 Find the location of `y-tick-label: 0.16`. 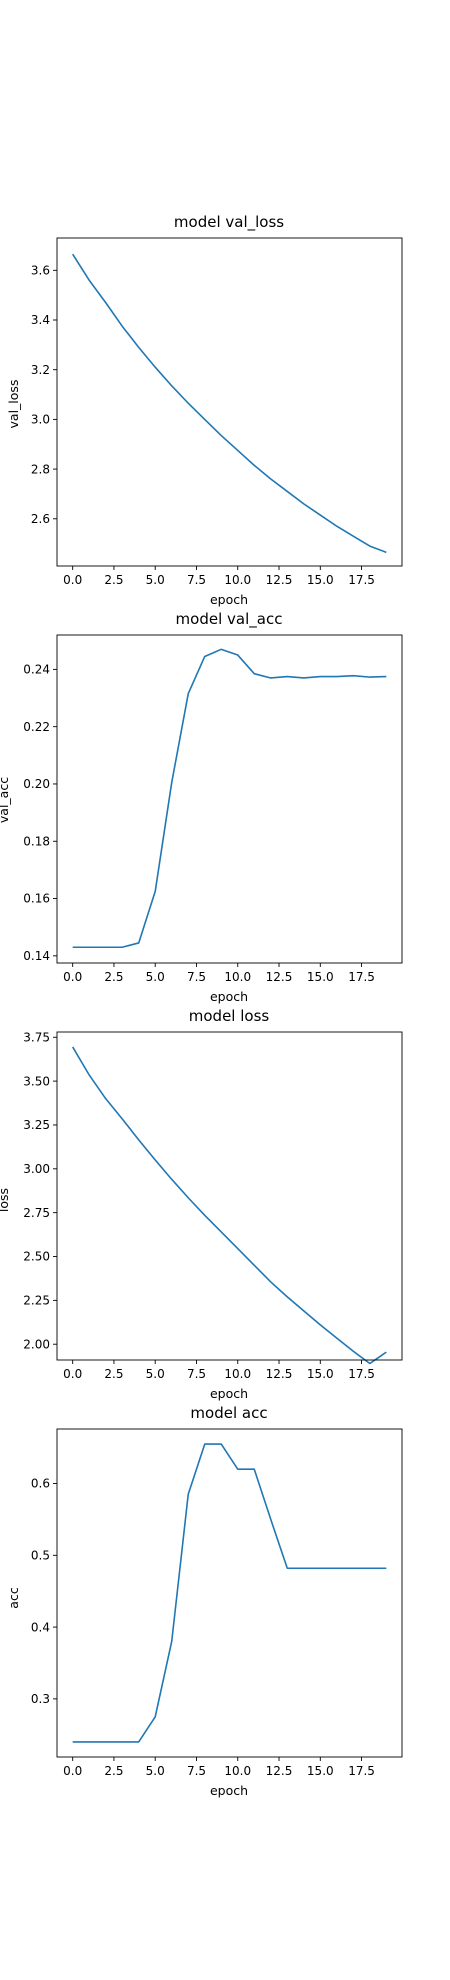

y-tick-label: 0.16 is located at coordinates (36, 899).